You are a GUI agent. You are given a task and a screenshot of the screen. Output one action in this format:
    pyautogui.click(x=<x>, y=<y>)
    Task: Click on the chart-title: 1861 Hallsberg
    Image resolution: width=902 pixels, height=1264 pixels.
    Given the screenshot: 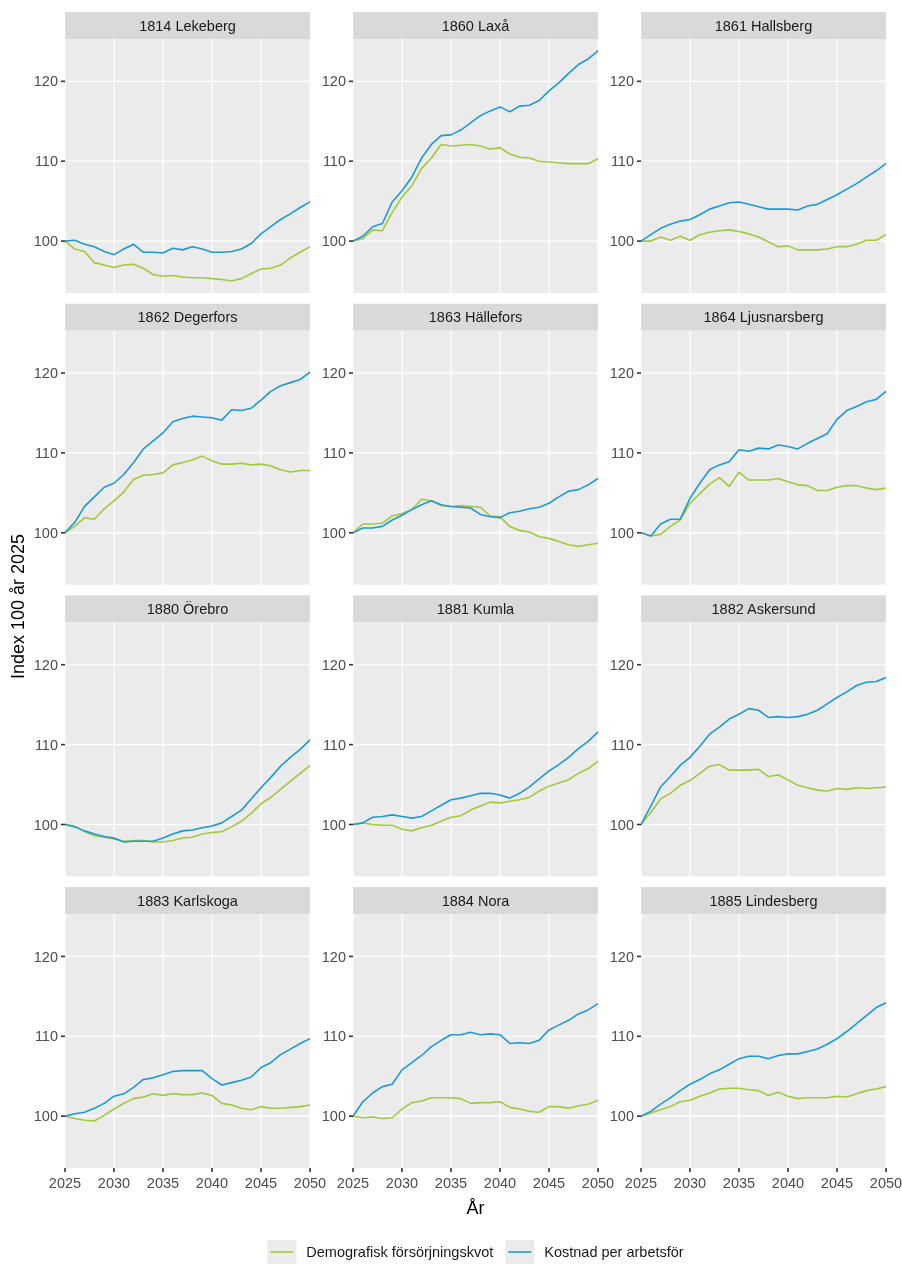 What is the action you would take?
    pyautogui.click(x=763, y=25)
    